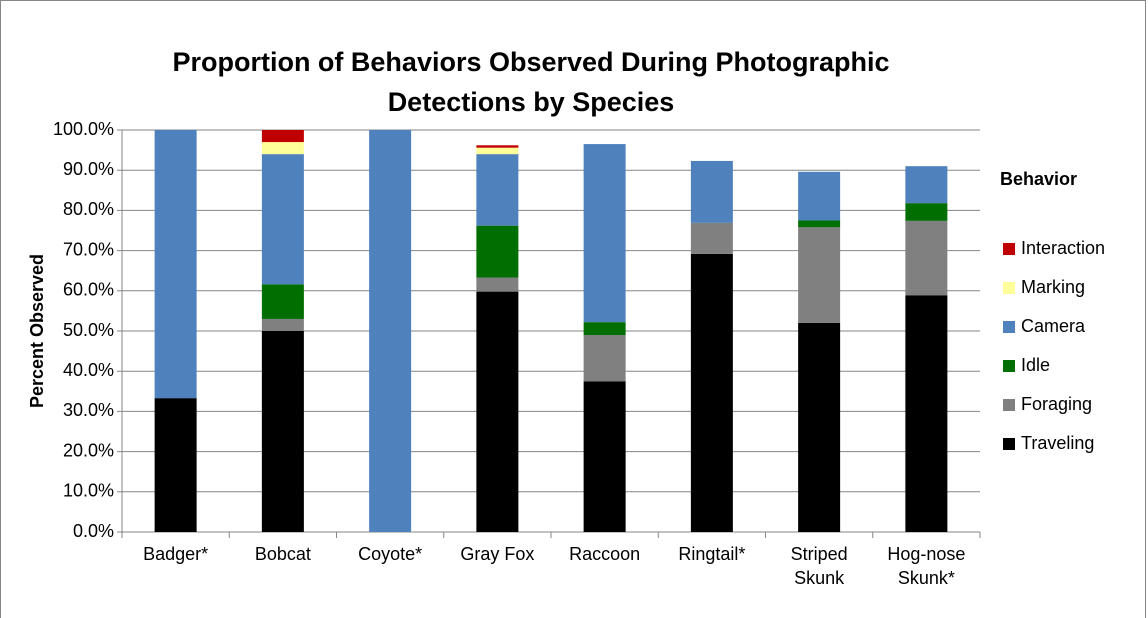  Describe the element at coordinates (712, 554) in the screenshot. I see `x-tick-label: Ringtail*` at that location.